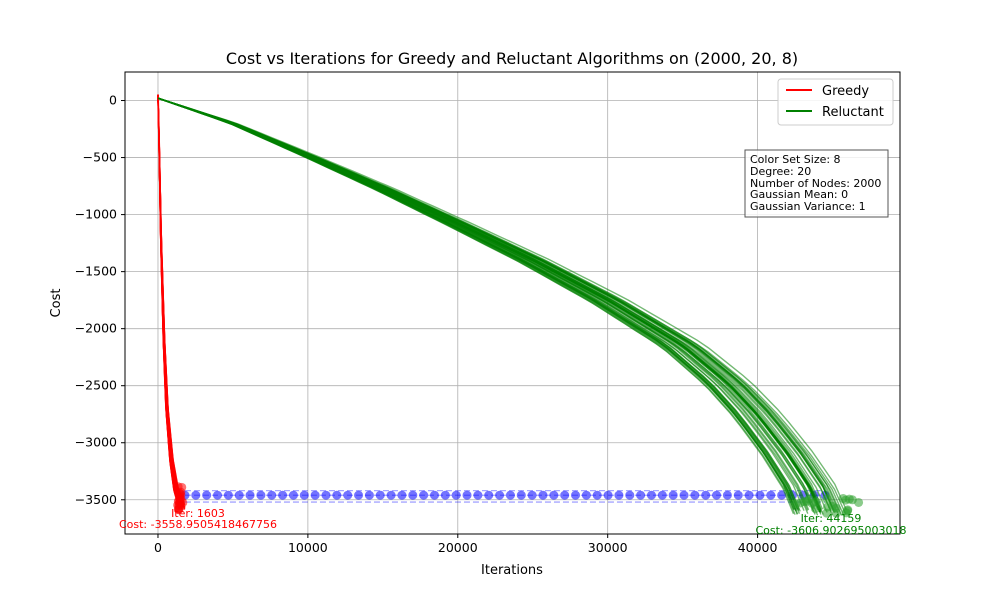 The height and width of the screenshot is (600, 1000). I want to click on info-degree: Degree: 20, so click(780, 171).